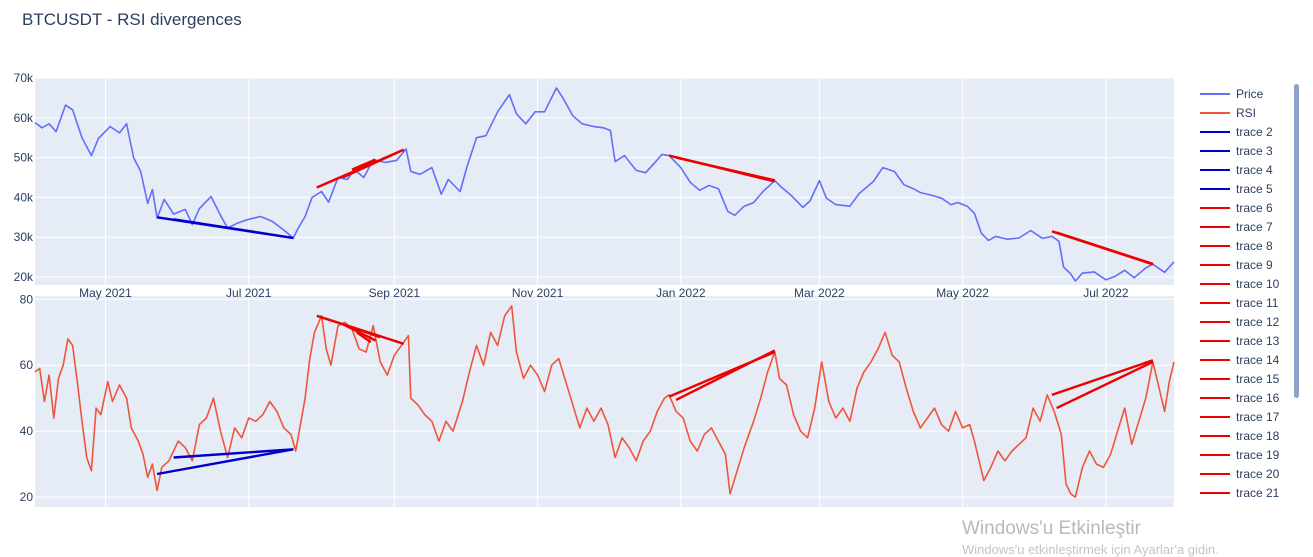  I want to click on rsi-y-tick-label: 60, so click(27, 365).